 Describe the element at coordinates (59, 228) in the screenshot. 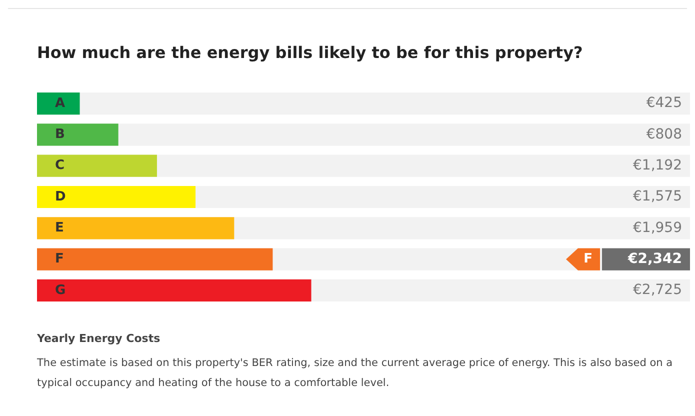

I see `y-tick-label: E` at that location.